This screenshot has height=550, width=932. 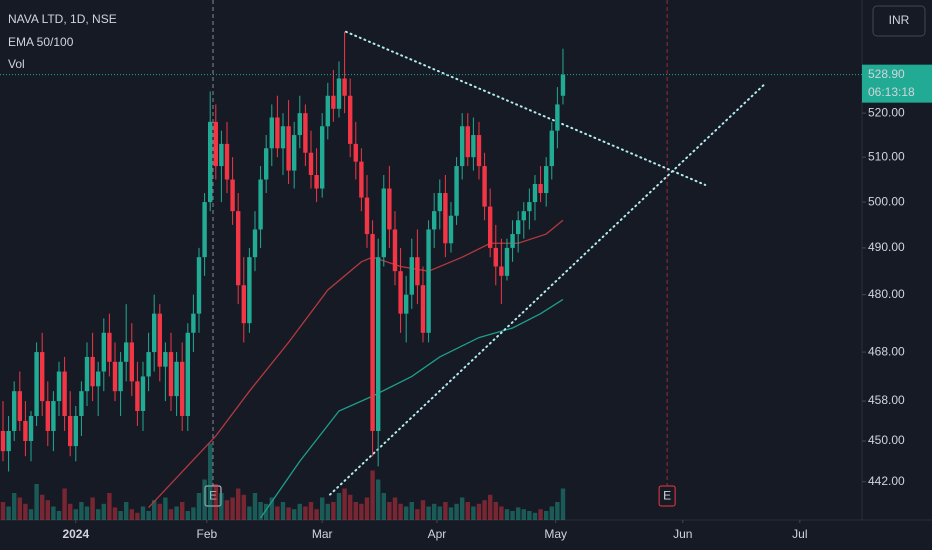 I want to click on y-tick-label: 450.00, so click(x=886, y=440).